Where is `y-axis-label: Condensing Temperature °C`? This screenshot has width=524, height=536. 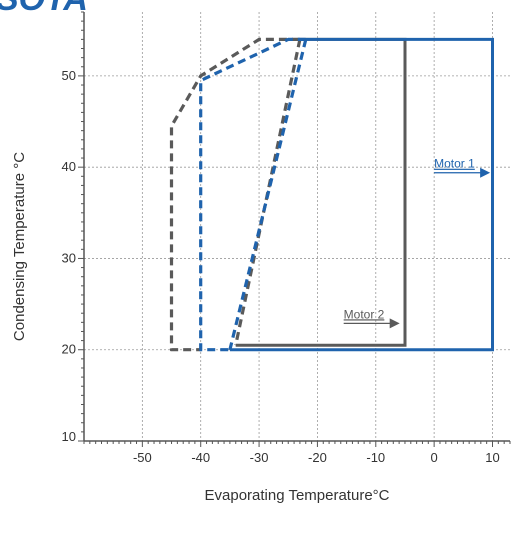 y-axis-label: Condensing Temperature °C is located at coordinates (19, 246).